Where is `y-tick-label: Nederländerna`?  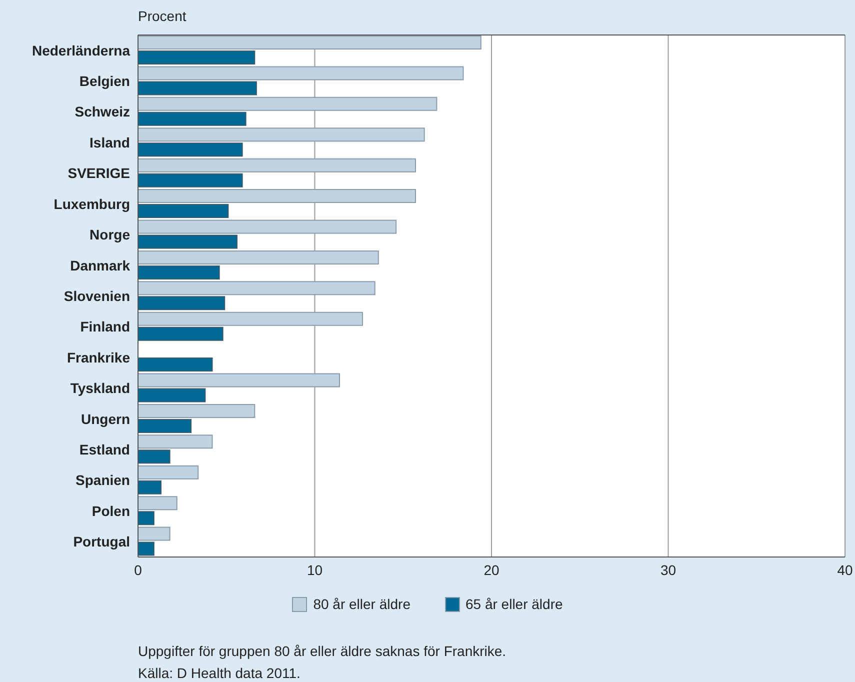
y-tick-label: Nederländerna is located at coordinates (81, 50).